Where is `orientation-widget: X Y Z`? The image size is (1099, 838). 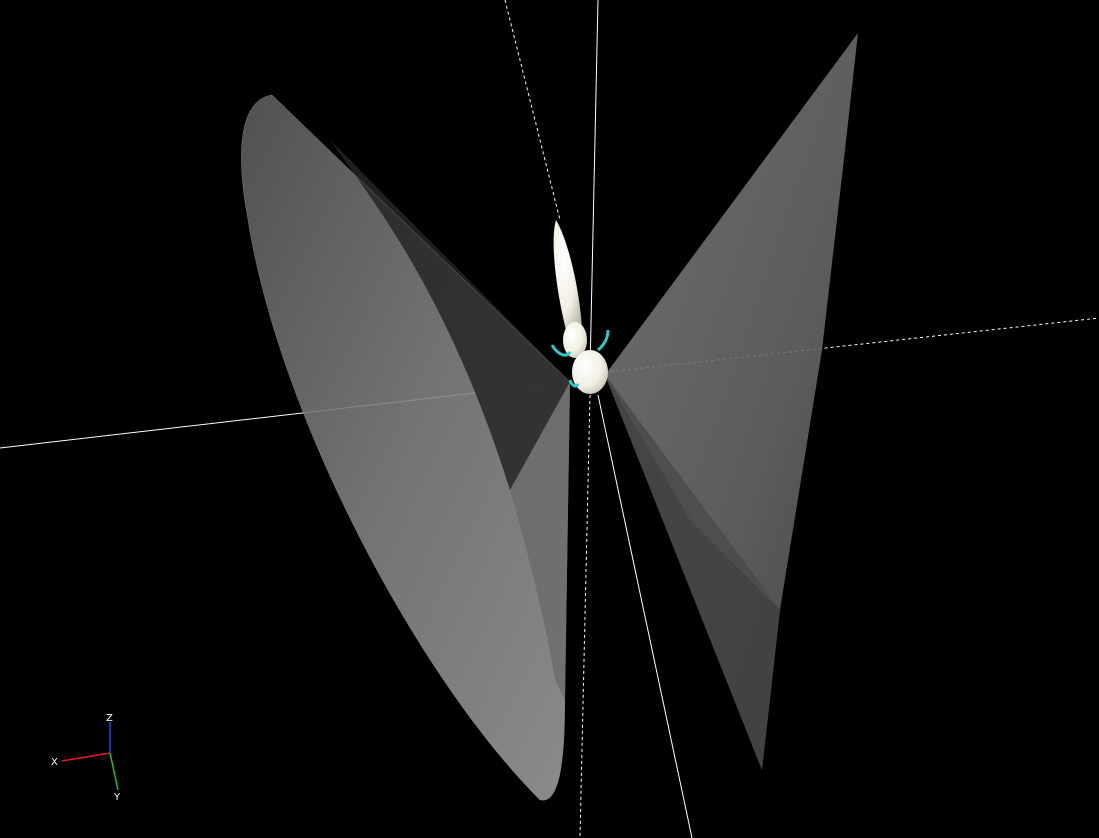 orientation-widget: X Y Z is located at coordinates (86, 758).